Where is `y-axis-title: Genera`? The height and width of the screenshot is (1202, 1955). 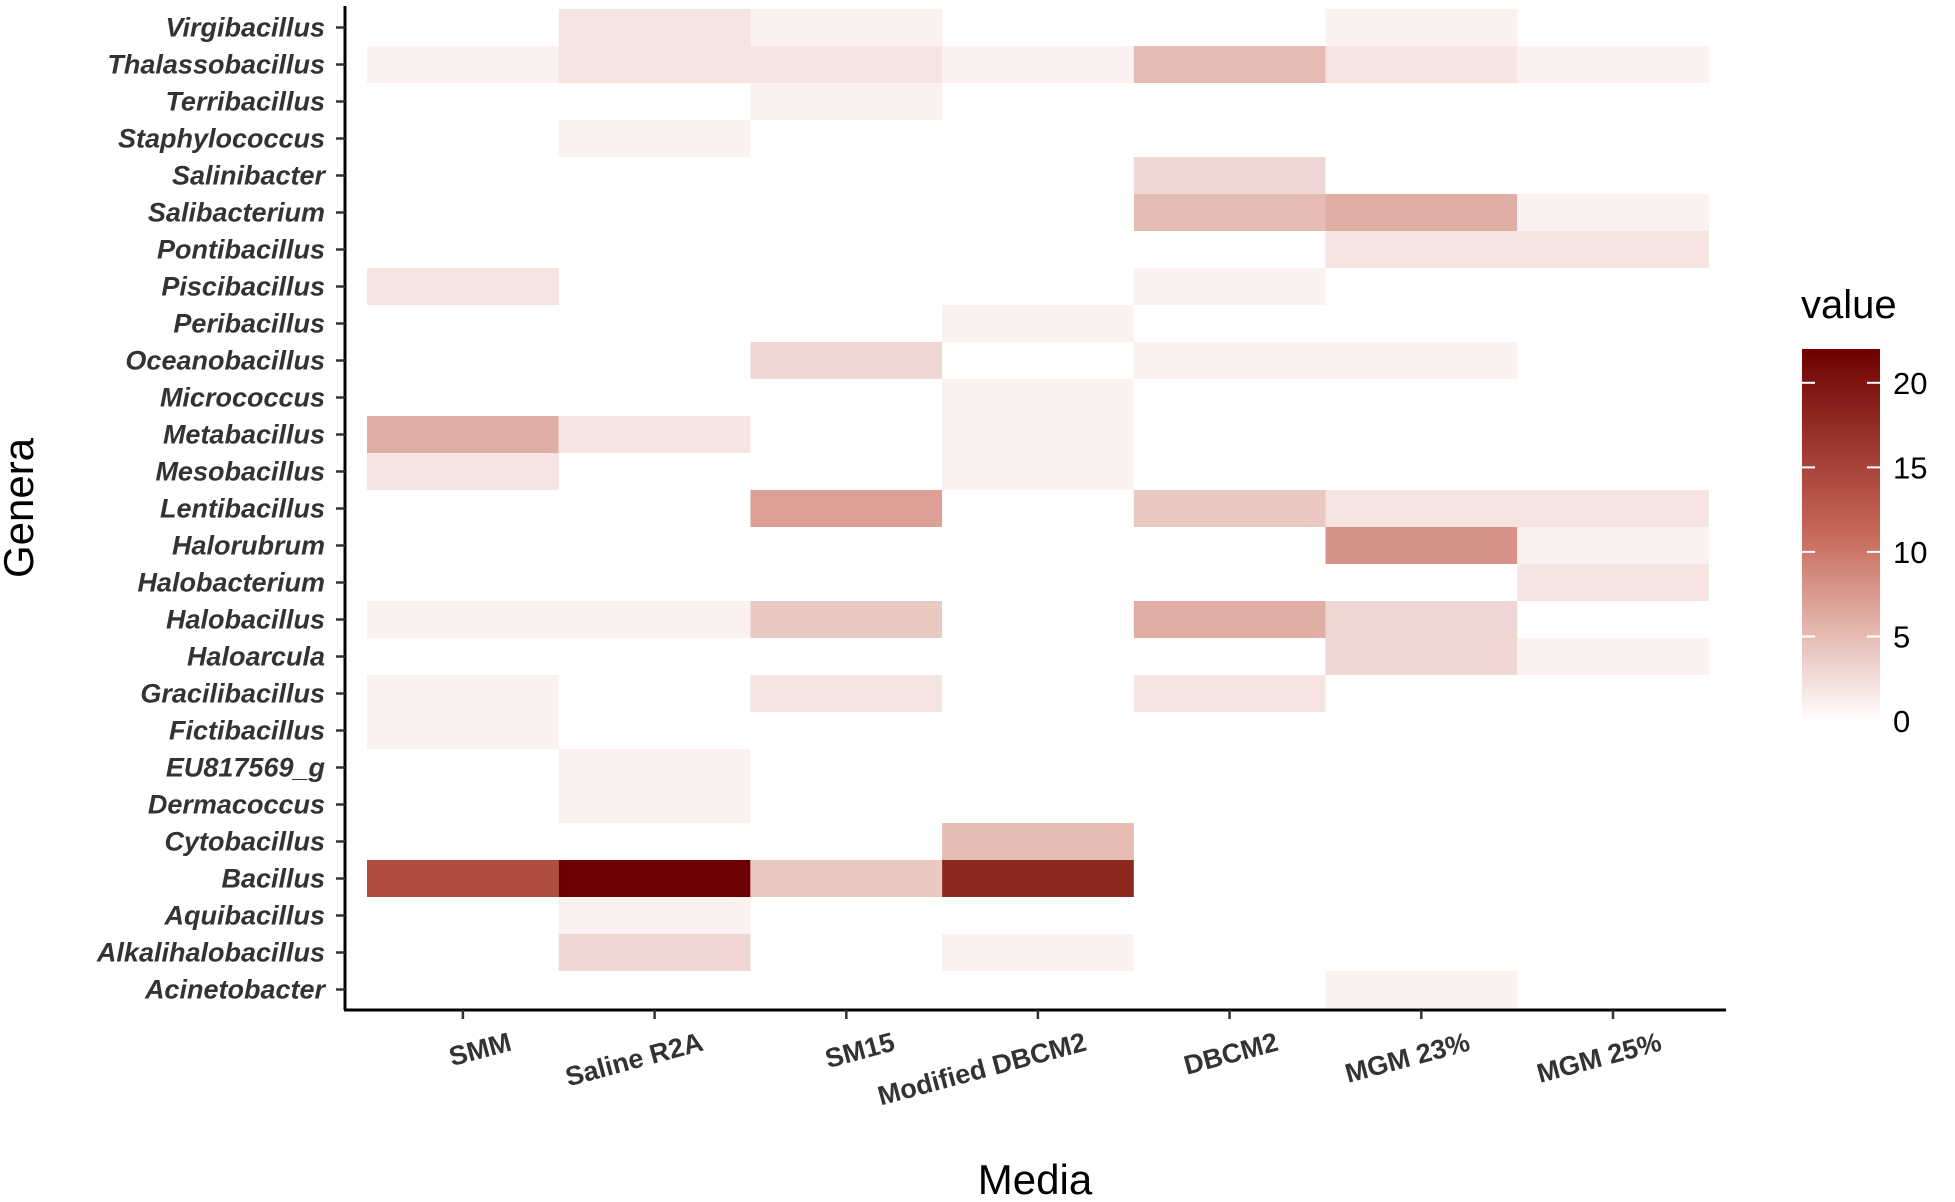 y-axis-title: Genera is located at coordinates (21, 507).